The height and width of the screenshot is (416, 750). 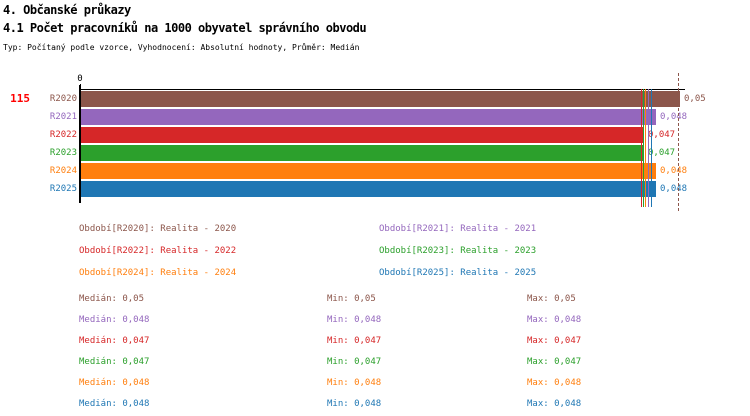 I want to click on bar-r2023, so click(x=362, y=153).